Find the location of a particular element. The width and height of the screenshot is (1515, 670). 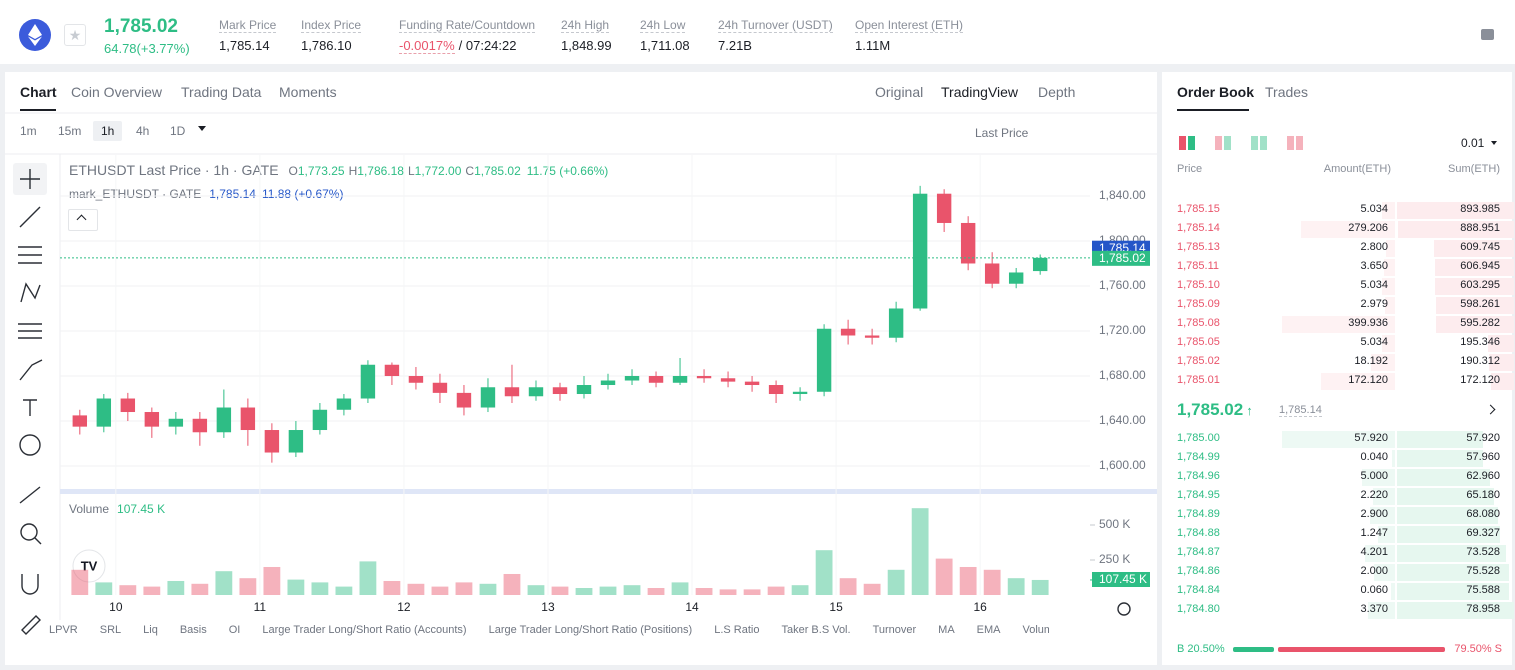

sell-pct: 79.50% is located at coordinates (1473, 649).